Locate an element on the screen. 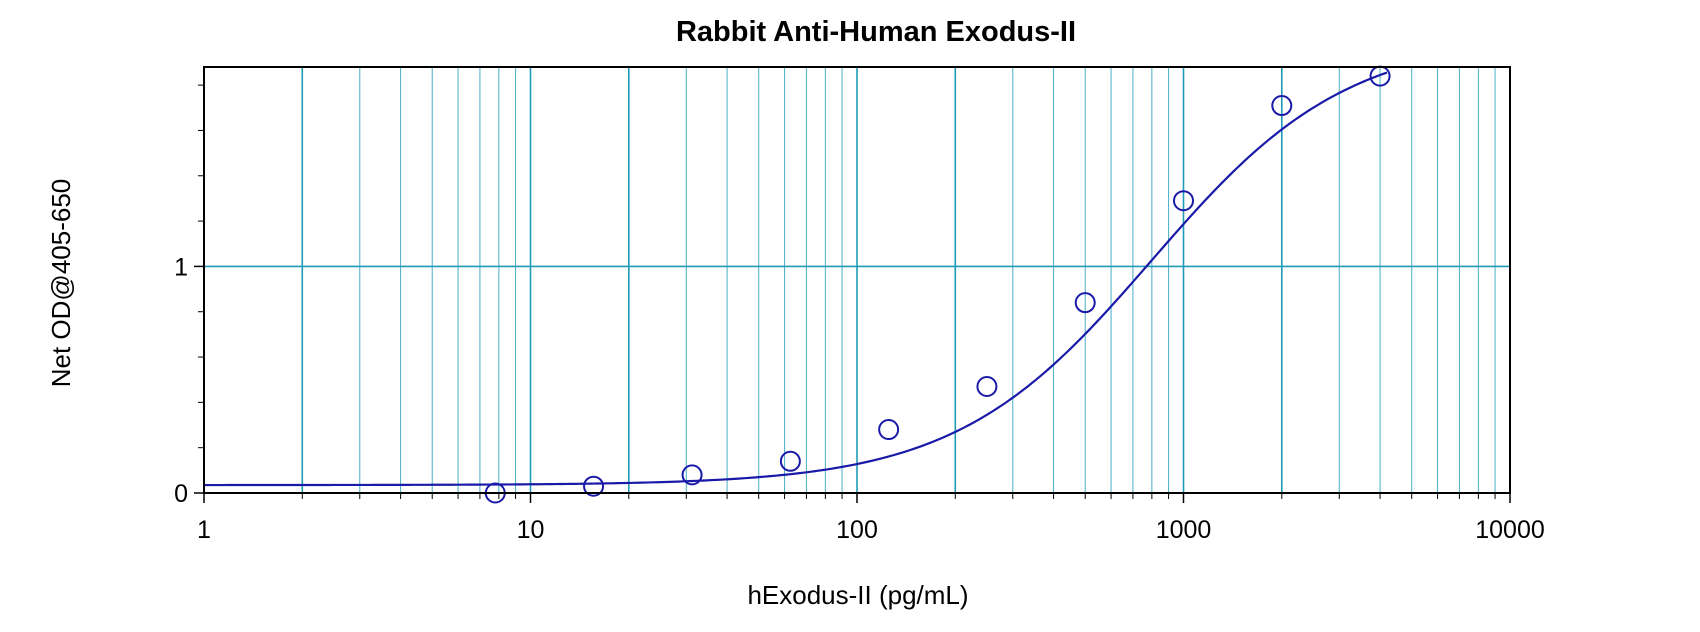  y-tick-label: 1 is located at coordinates (181, 267).